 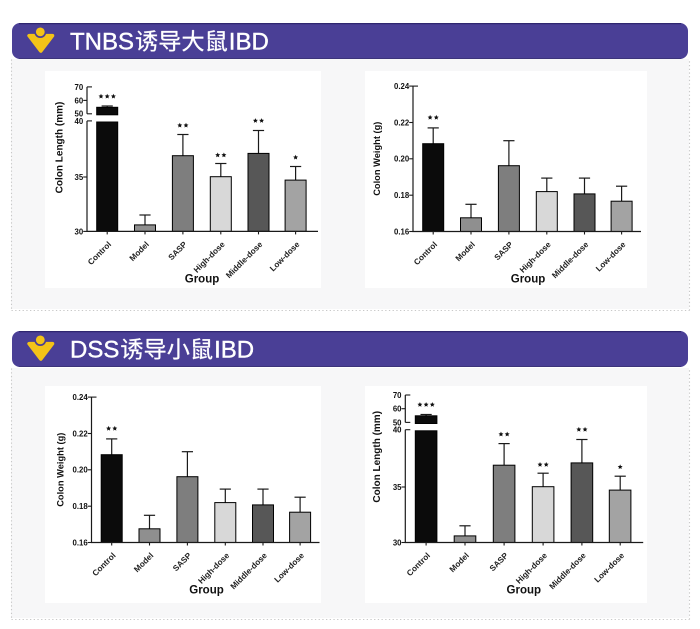 I want to click on svg-text: DSS, so click(x=94, y=350).